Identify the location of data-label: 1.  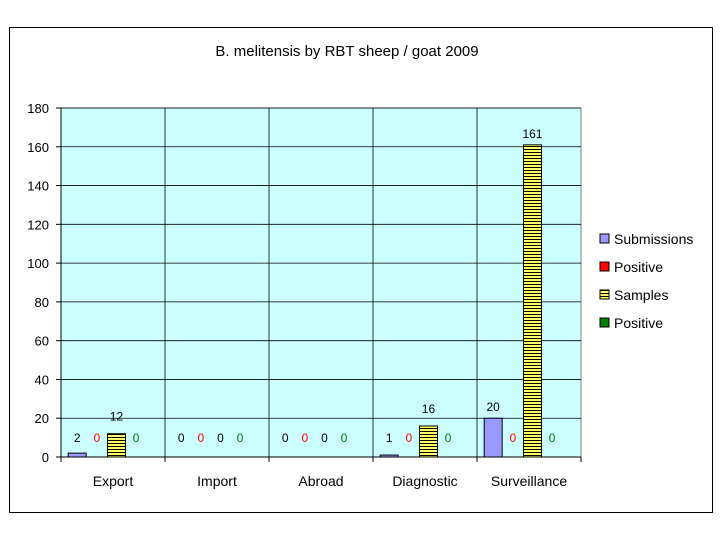
(389, 438).